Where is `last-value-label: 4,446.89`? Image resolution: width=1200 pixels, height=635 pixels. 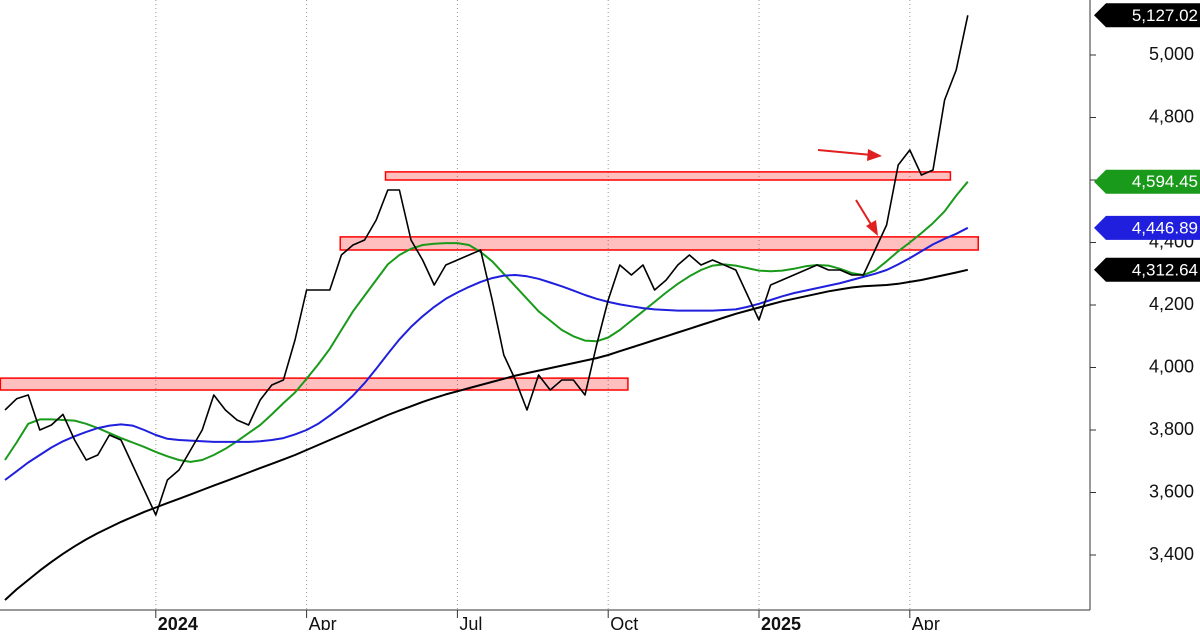 last-value-label: 4,446.89 is located at coordinates (1147, 227).